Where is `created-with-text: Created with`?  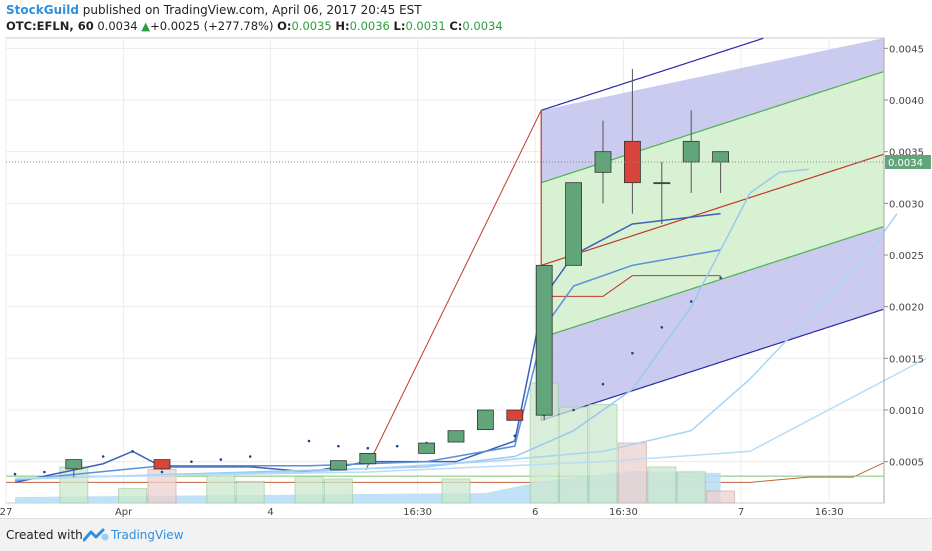 created-with-text: Created with is located at coordinates (44, 535).